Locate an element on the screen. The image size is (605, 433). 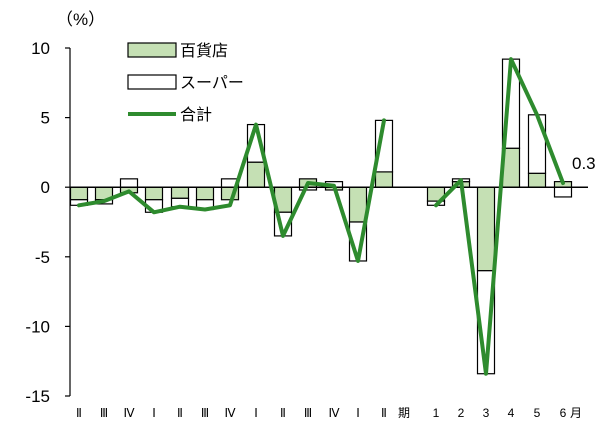
legend-swatch-supermarket is located at coordinates (152, 82).